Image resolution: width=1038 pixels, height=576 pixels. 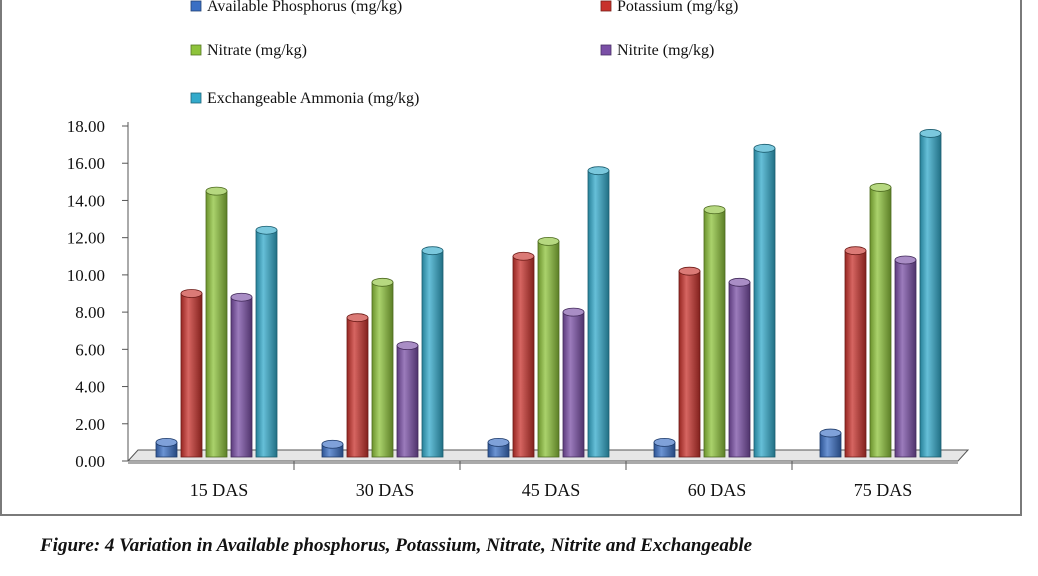 I want to click on y-tick-label: 14.00, so click(x=86, y=200).